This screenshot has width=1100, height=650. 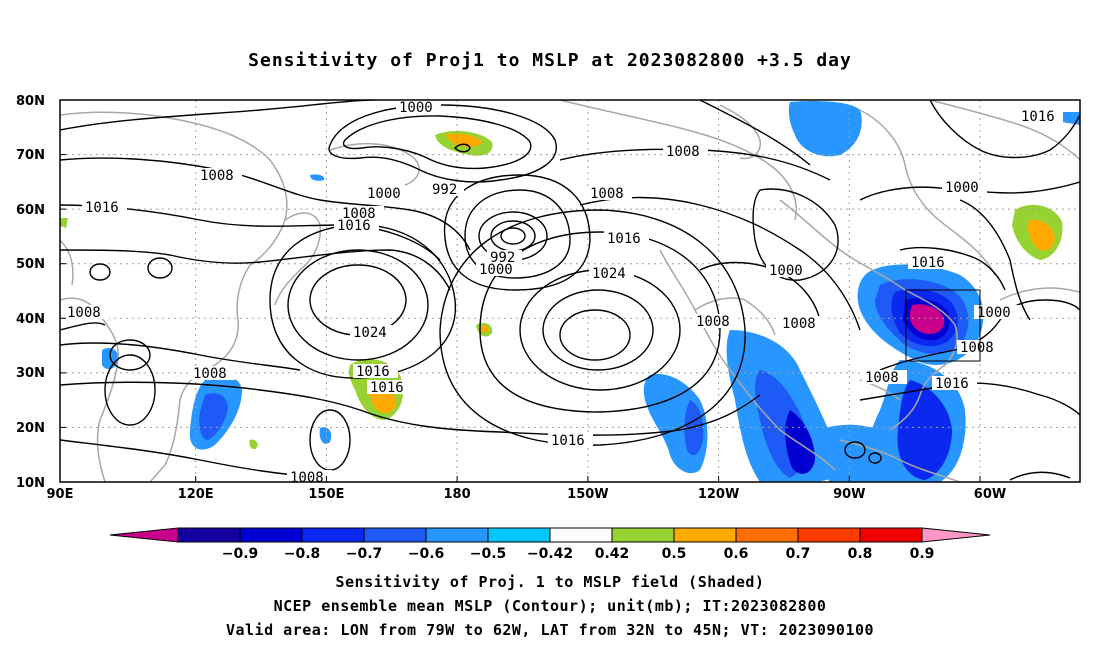 What do you see at coordinates (144, 535) in the screenshot?
I see `colorbar-left-arrow` at bounding box center [144, 535].